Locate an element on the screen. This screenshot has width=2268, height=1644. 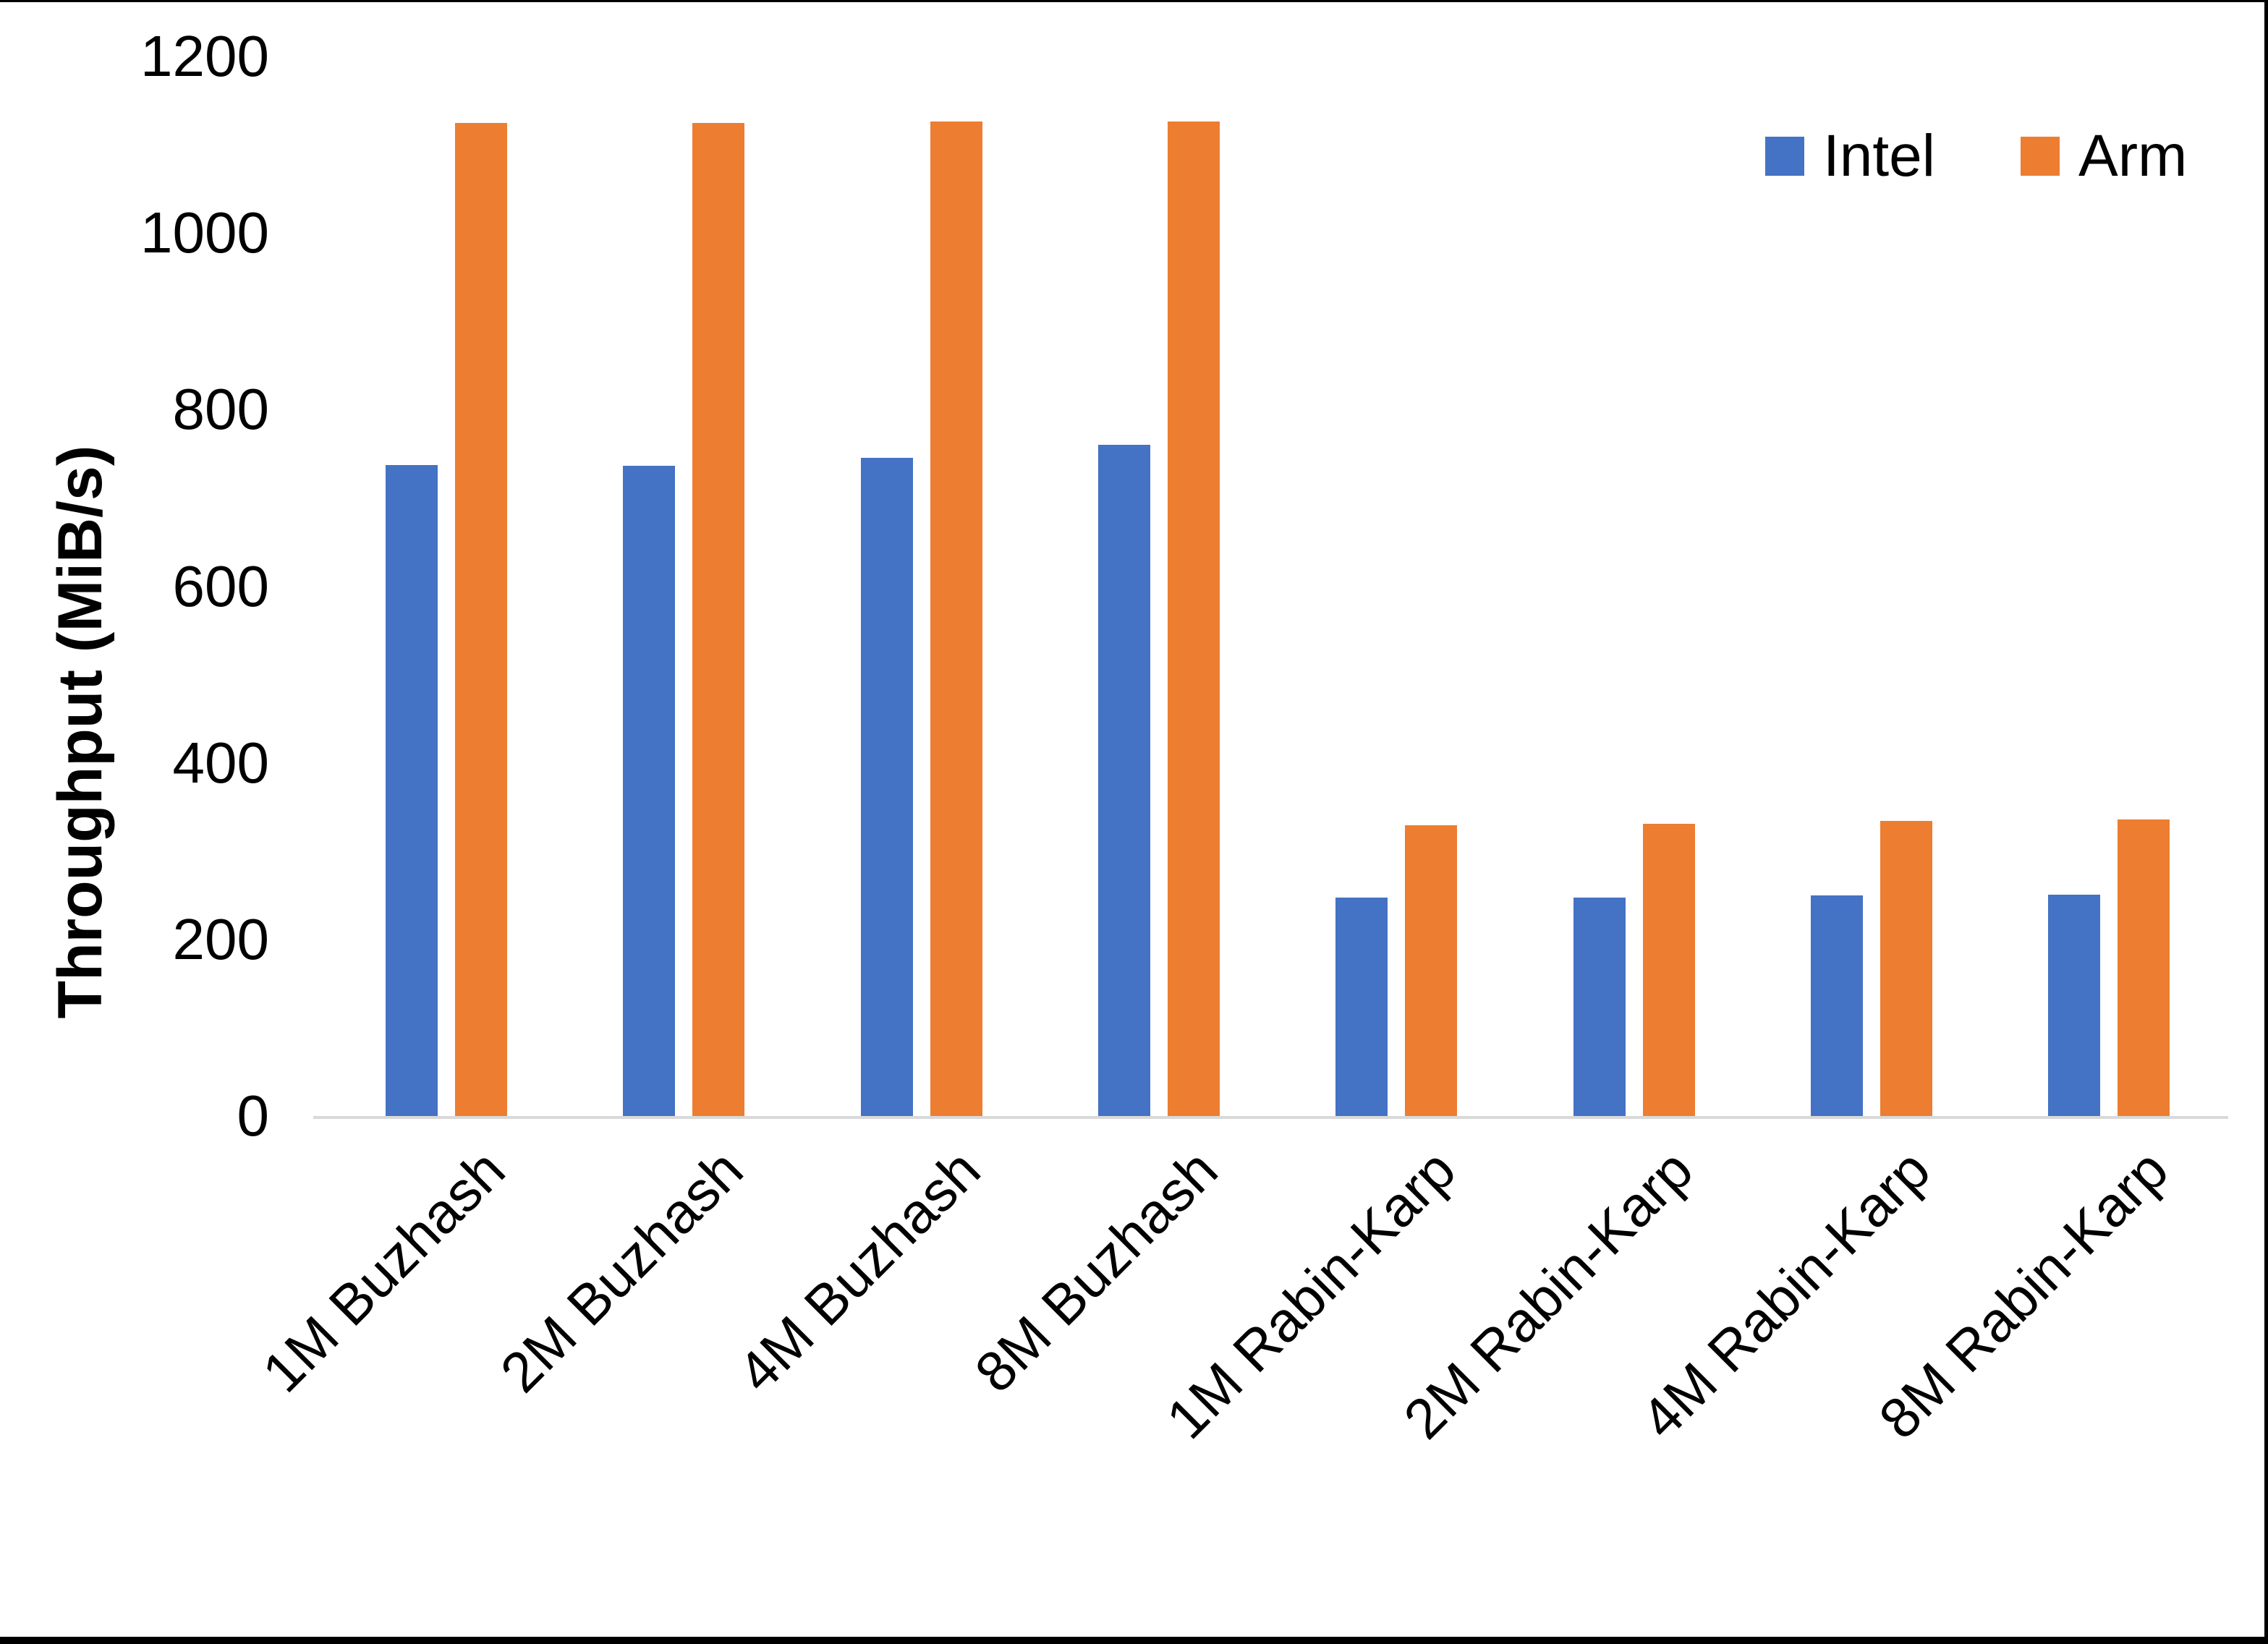
bar-arm-8m-buzhash is located at coordinates (1193, 619).